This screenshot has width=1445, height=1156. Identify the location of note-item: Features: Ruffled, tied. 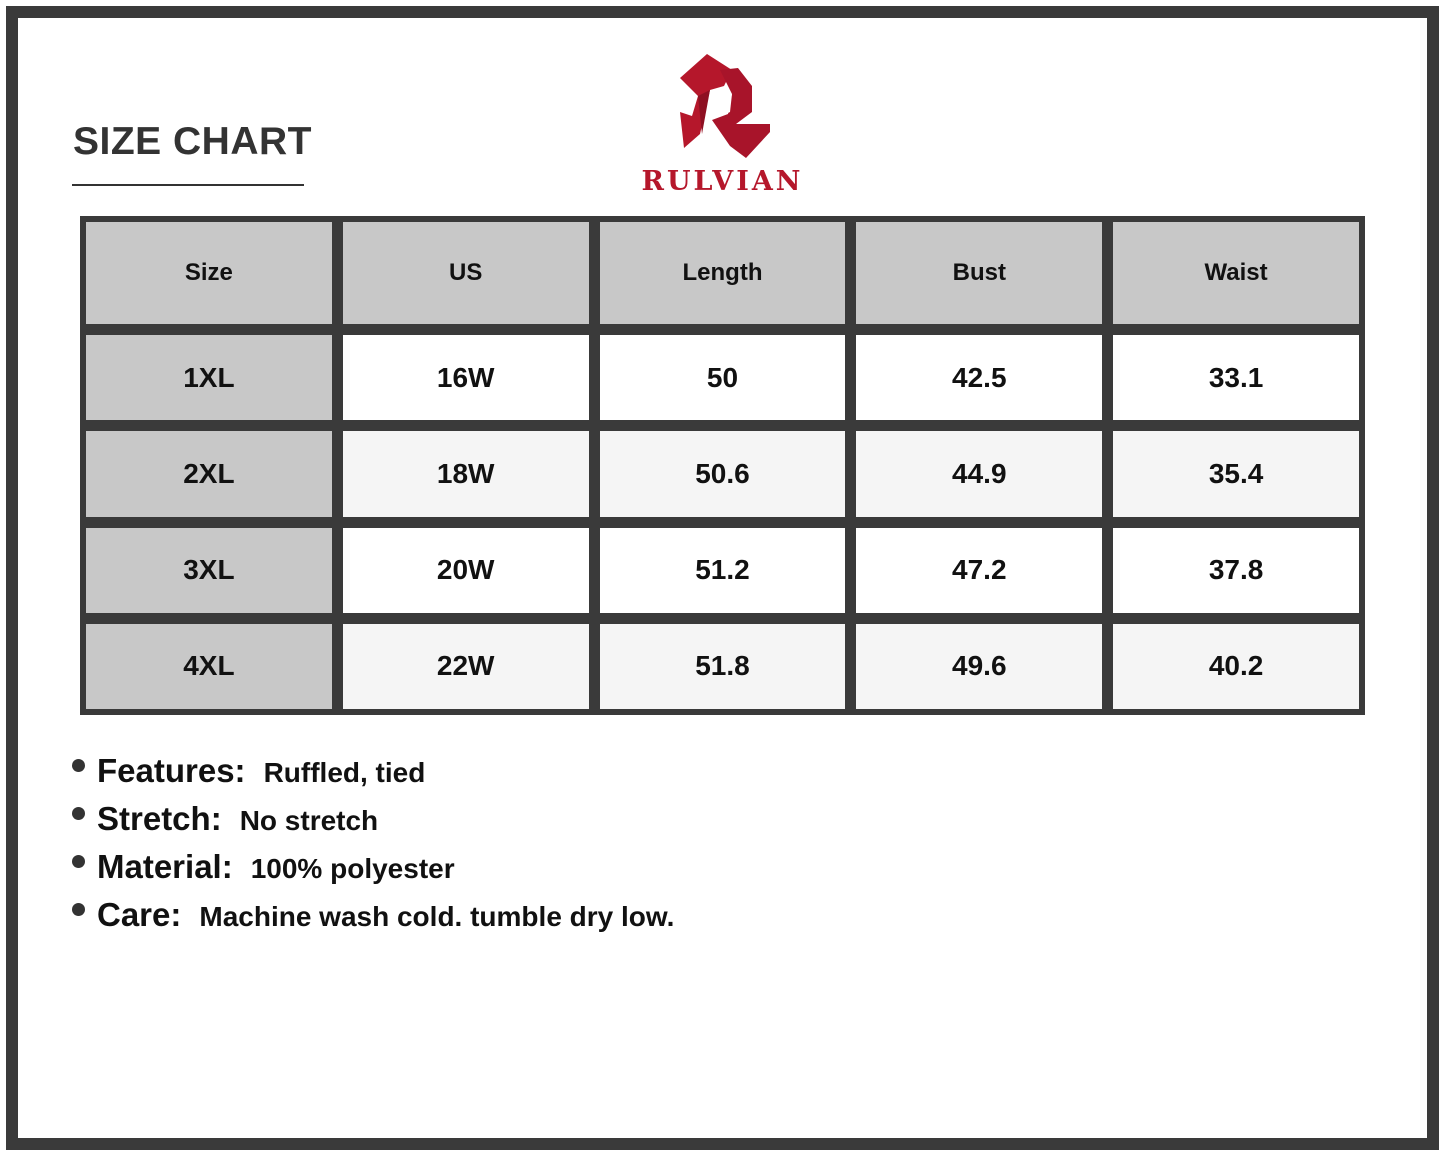
(373, 776).